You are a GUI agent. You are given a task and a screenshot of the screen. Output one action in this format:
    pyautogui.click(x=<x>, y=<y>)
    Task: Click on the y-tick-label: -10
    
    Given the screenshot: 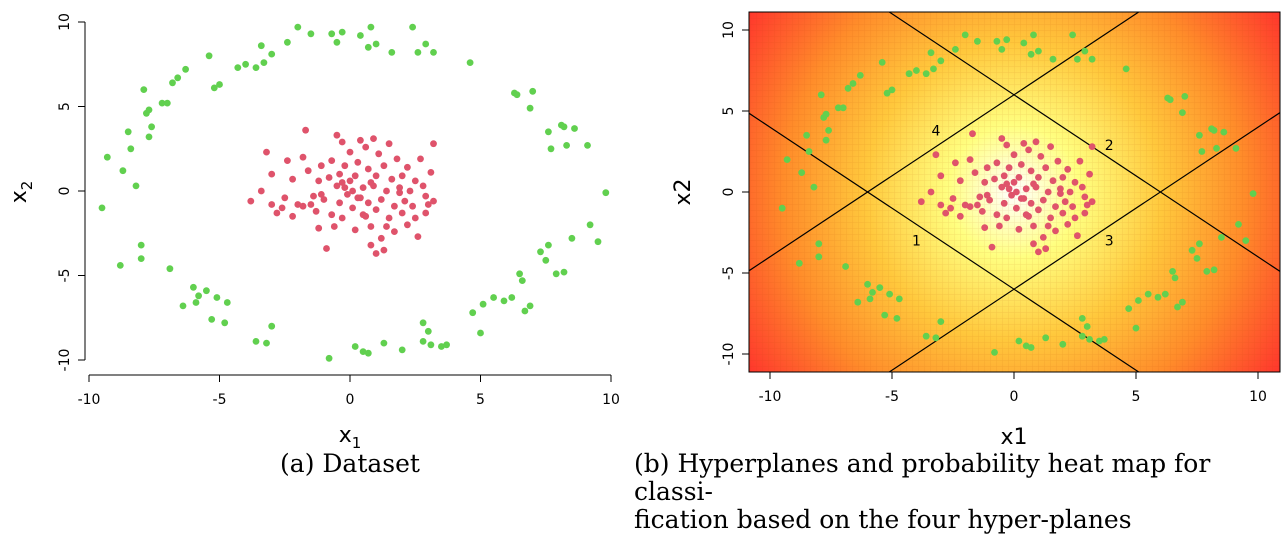 What is the action you would take?
    pyautogui.click(x=729, y=354)
    